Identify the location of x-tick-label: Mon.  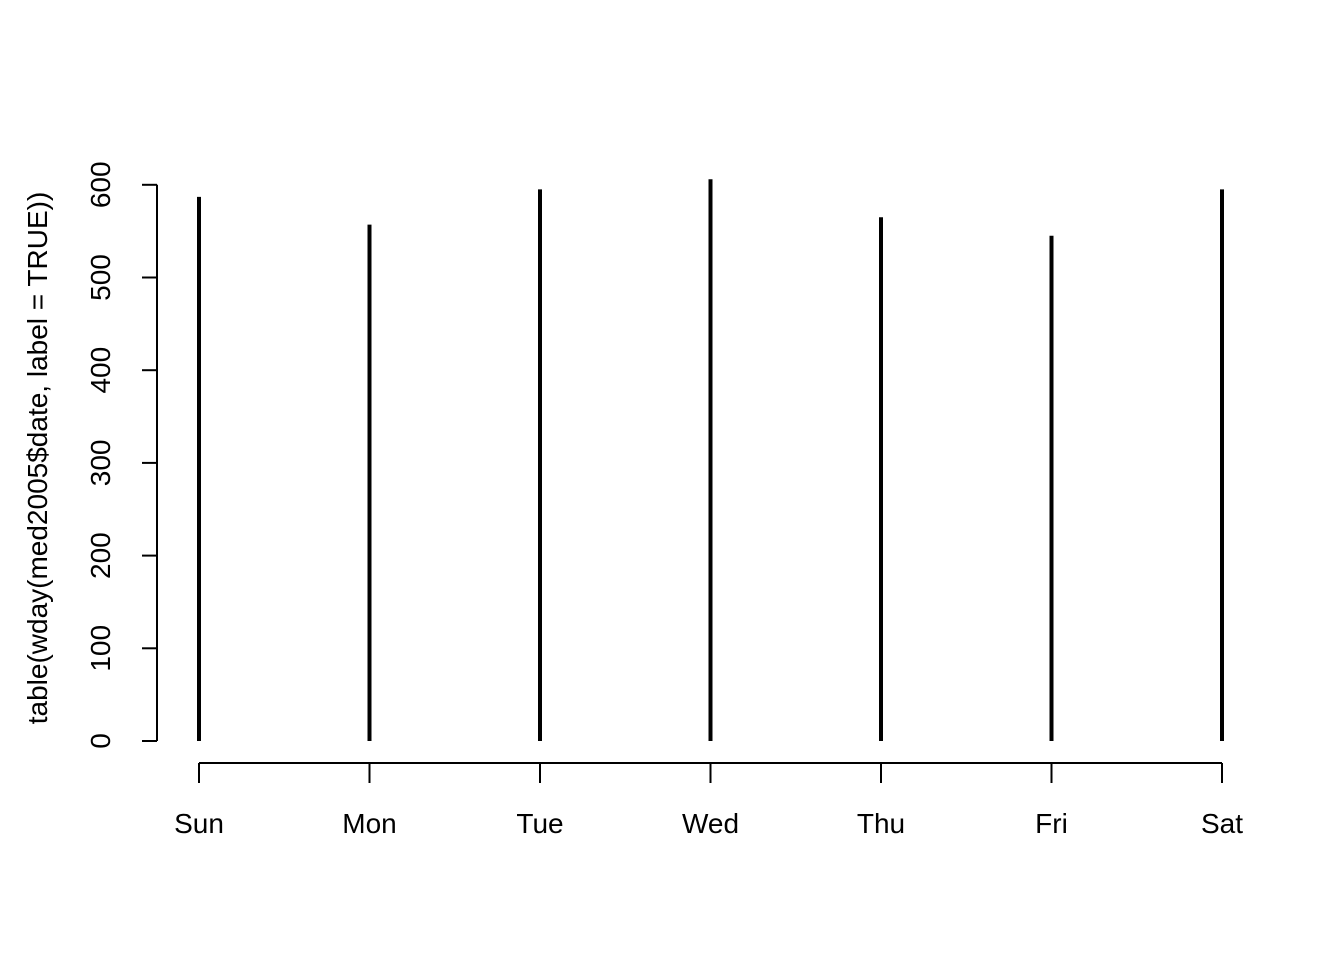
(369, 823).